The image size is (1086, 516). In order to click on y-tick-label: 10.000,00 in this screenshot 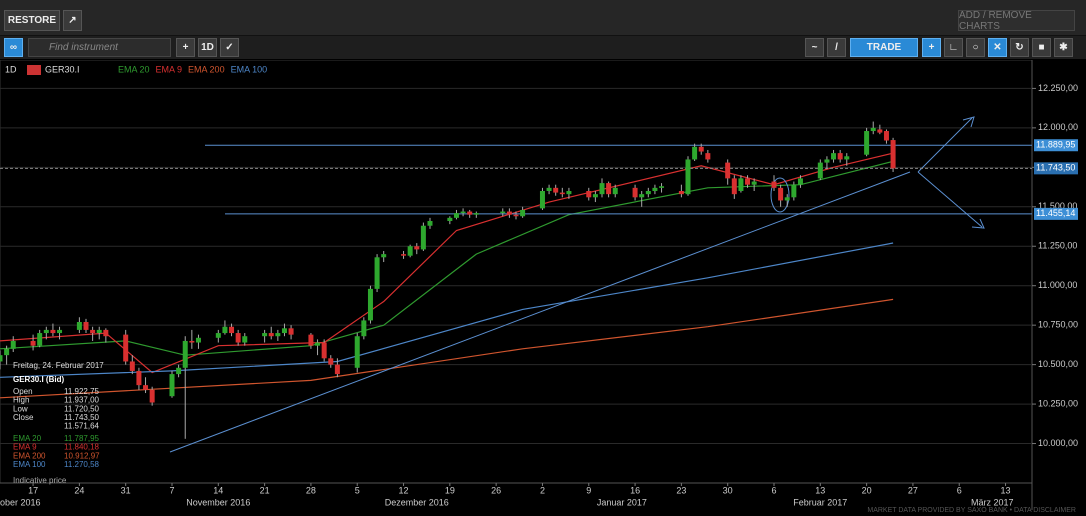, I will do `click(1058, 443)`.